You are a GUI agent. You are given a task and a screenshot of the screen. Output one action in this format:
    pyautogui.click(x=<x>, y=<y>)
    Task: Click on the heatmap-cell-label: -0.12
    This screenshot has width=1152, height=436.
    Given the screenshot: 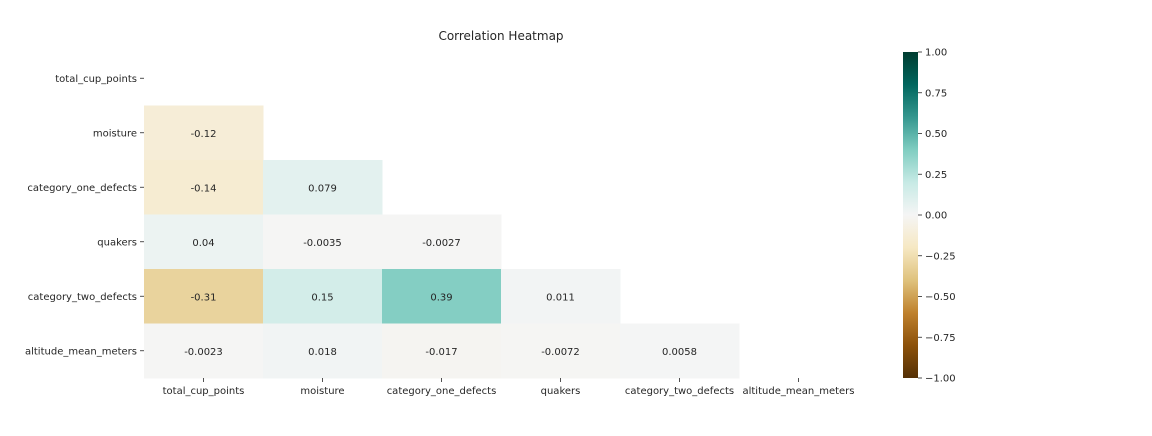 What is the action you would take?
    pyautogui.click(x=204, y=134)
    